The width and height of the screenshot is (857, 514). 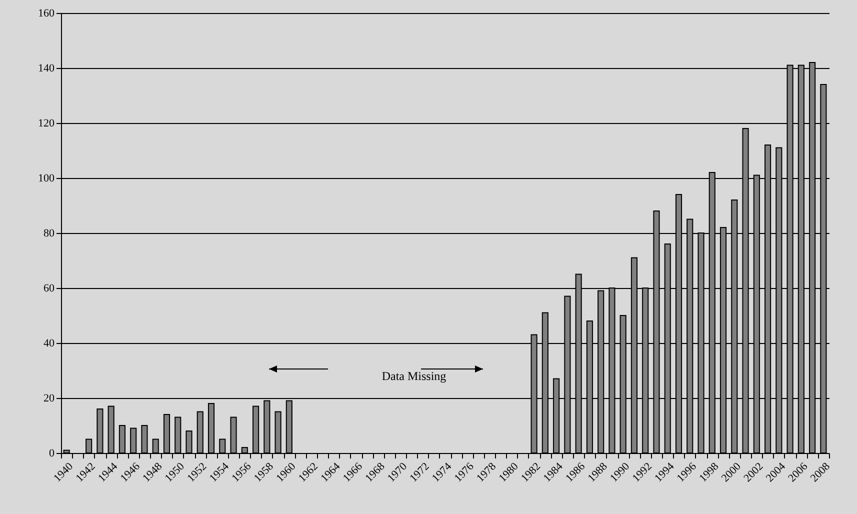 I want to click on y-tick-label: 120, so click(x=46, y=124).